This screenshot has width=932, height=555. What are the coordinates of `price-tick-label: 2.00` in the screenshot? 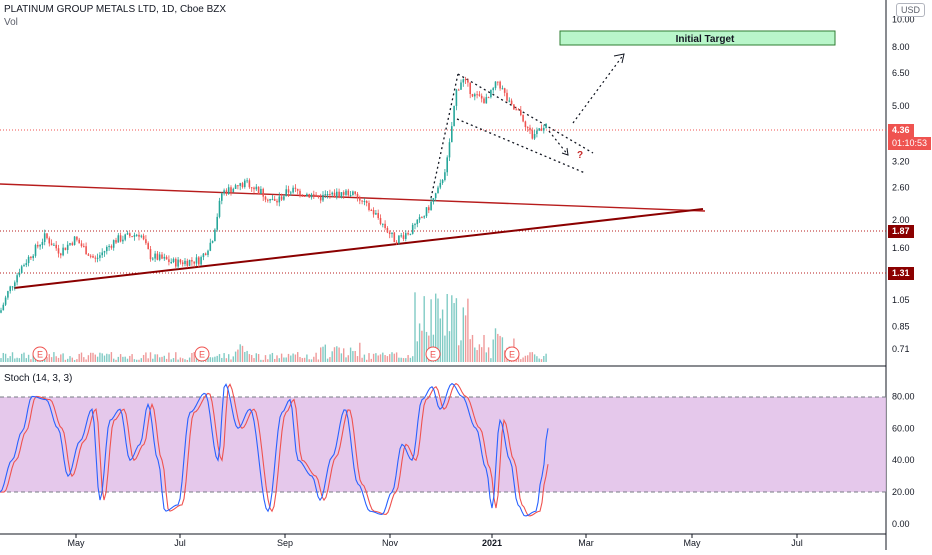 It's located at (901, 220).